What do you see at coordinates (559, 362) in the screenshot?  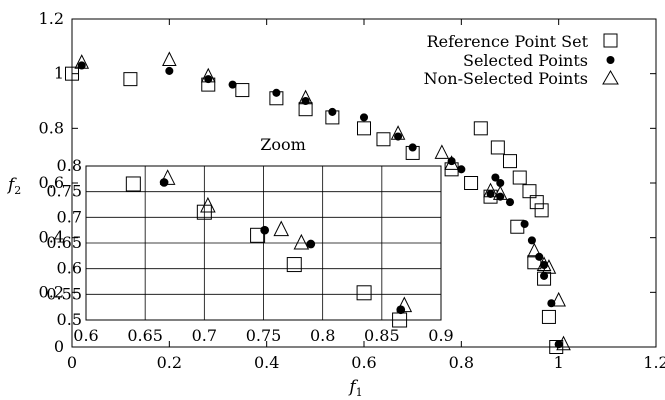 I see `x-tick-label: 1` at bounding box center [559, 362].